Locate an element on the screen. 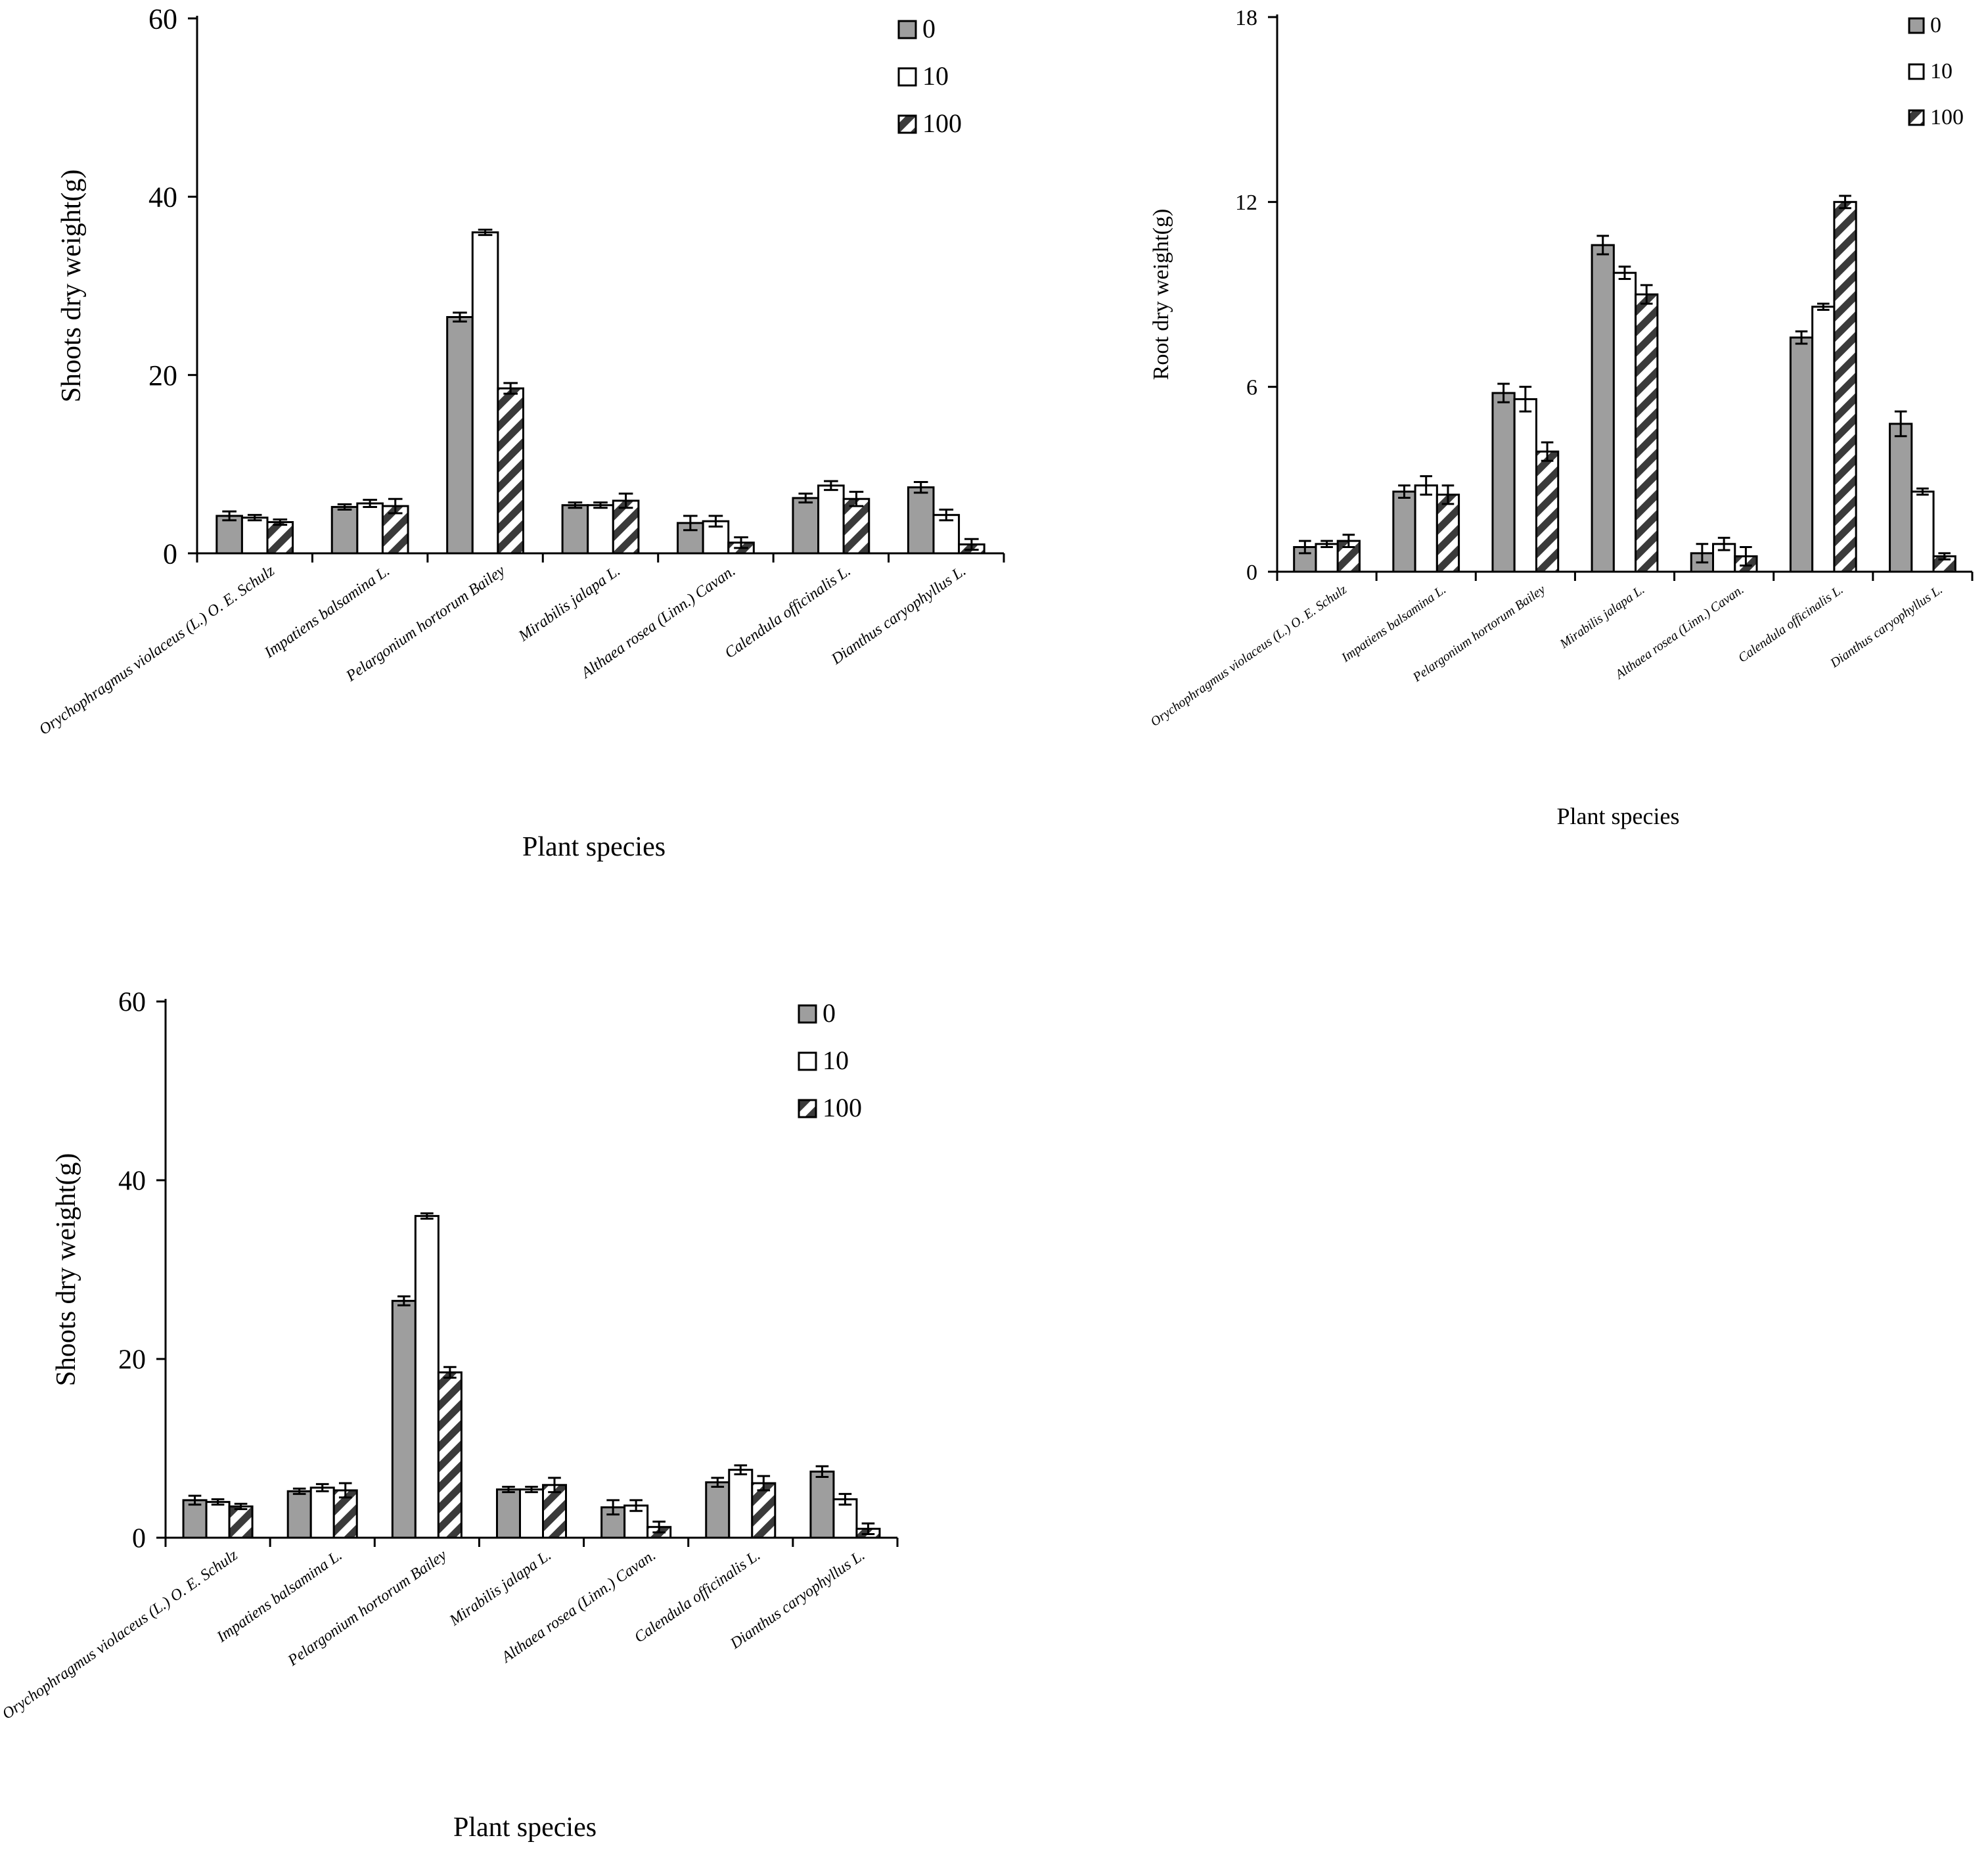 The height and width of the screenshot is (1863, 1988). x-tick-label: Dianthus caryophyllus L. is located at coordinates (1886, 626).